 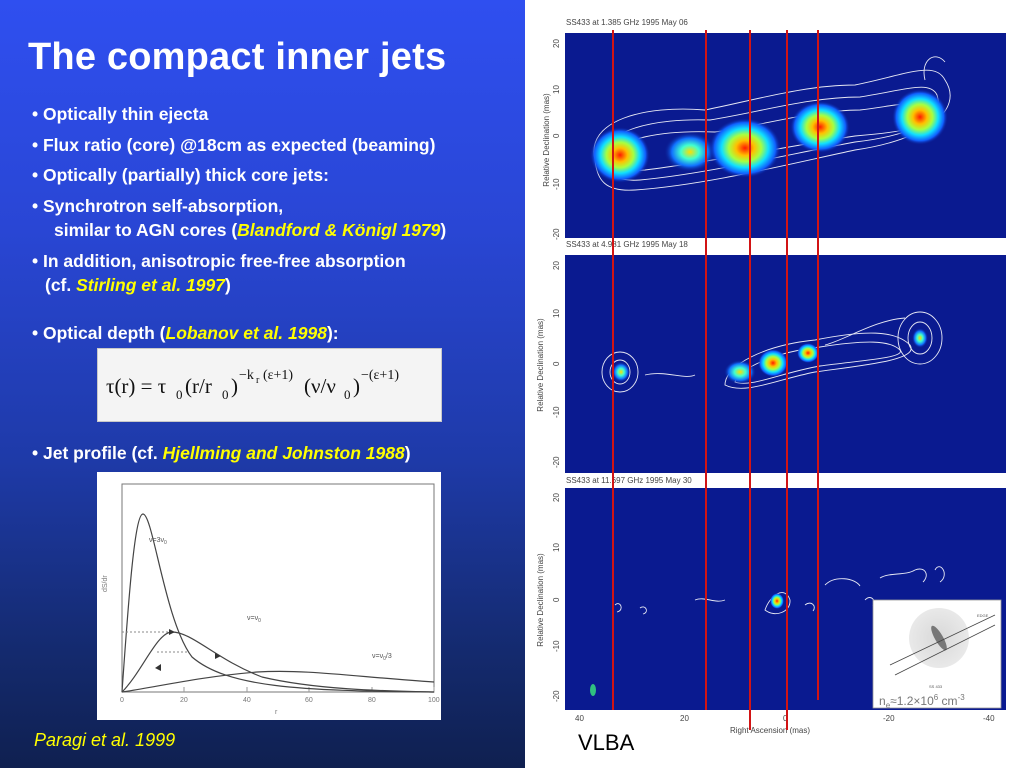 I want to click on citation-hjellming: Hjellming and Johnston 1988, so click(x=283, y=453).